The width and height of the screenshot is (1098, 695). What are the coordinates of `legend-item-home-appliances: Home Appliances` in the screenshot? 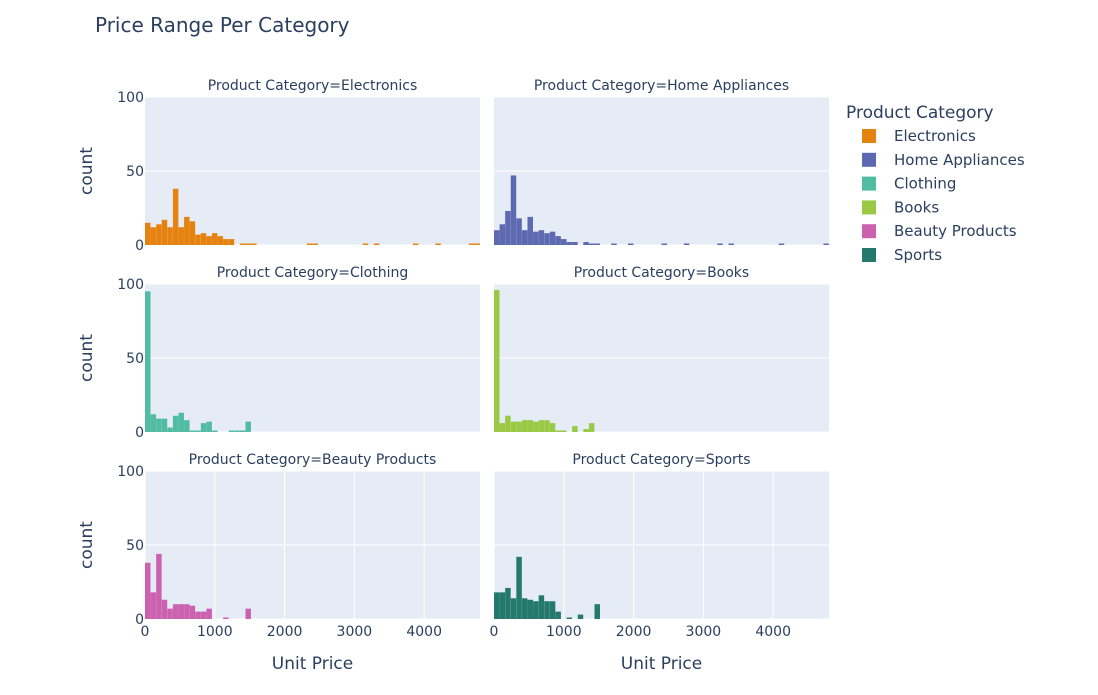 It's located at (943, 160).